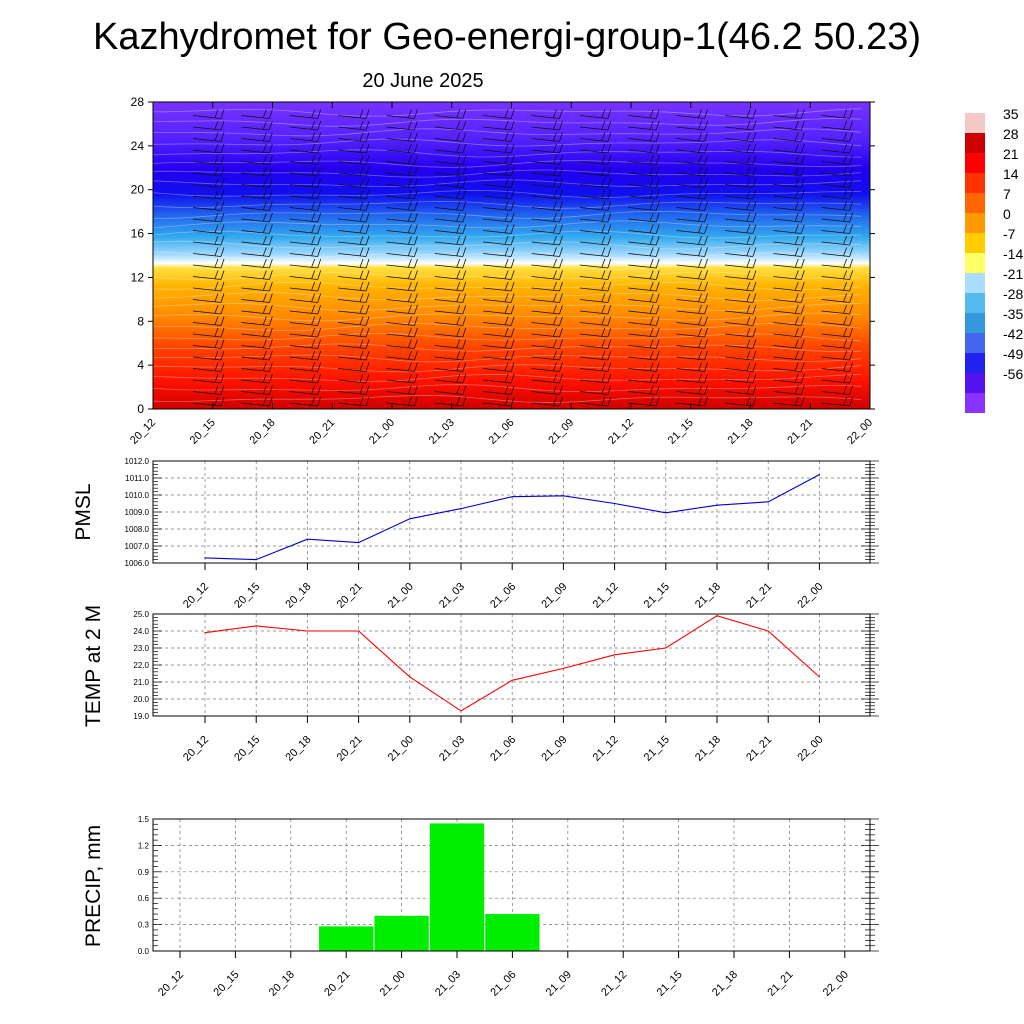  What do you see at coordinates (196, 596) in the screenshot?
I see `x-tick-label: 20_12` at bounding box center [196, 596].